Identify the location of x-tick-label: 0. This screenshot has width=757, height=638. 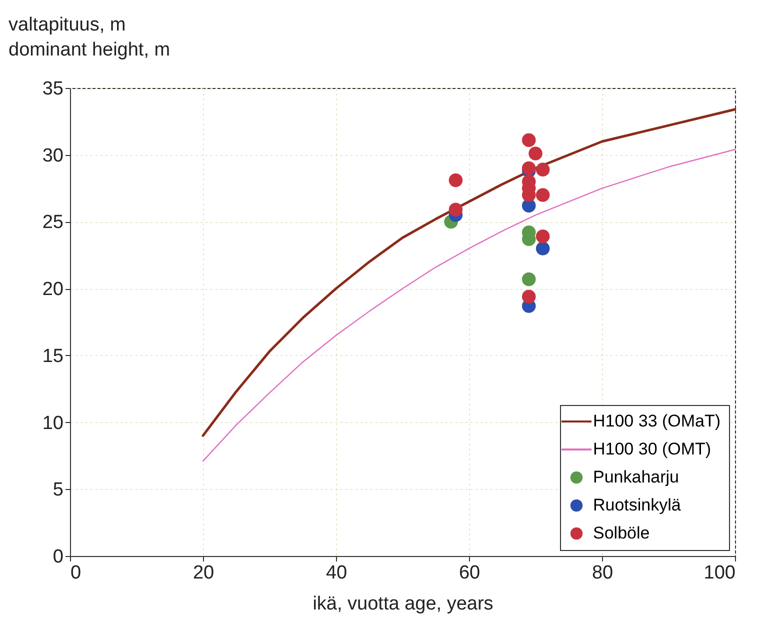
(76, 573).